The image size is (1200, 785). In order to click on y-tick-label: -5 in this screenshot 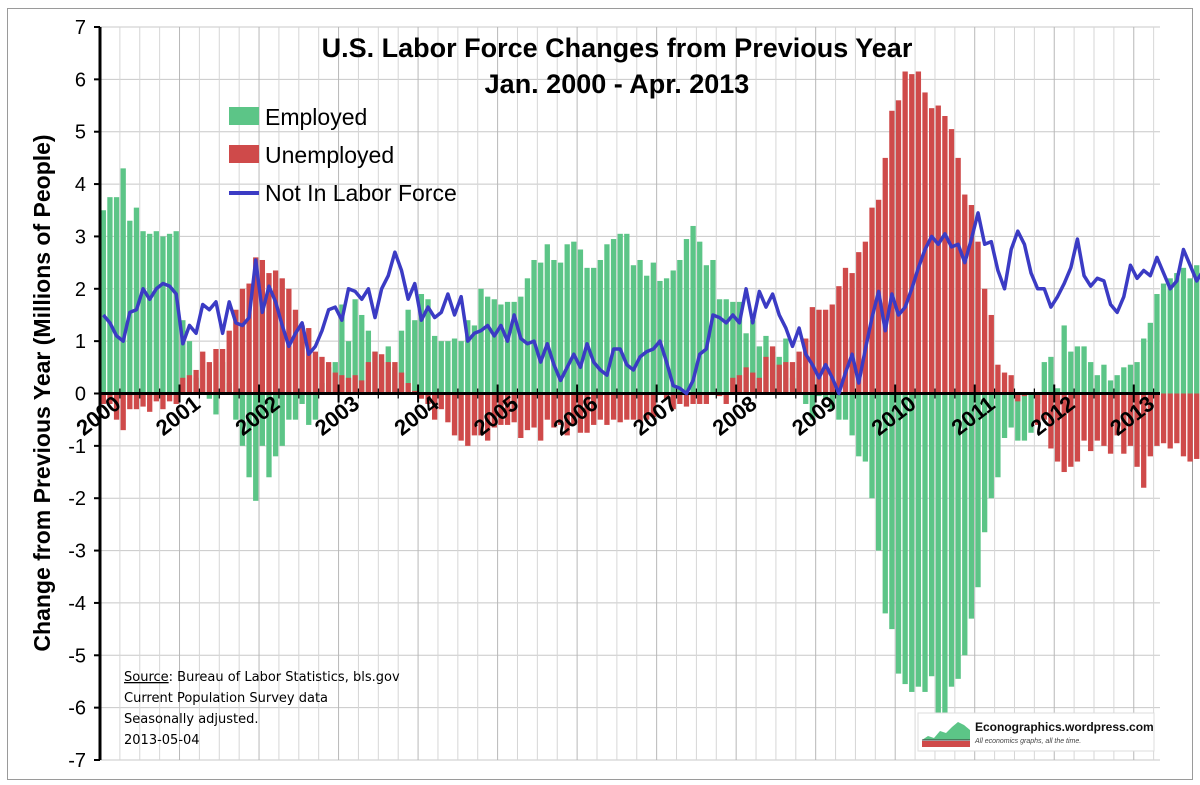, I will do `click(77, 656)`.